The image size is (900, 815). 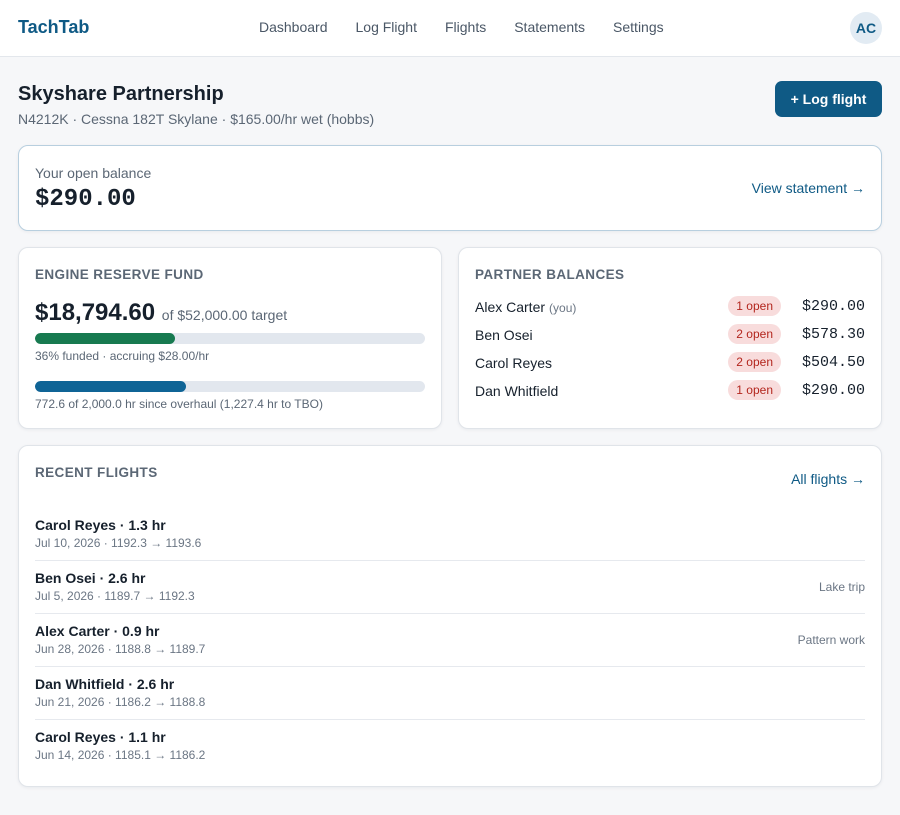 What do you see at coordinates (90, 578) in the screenshot?
I see `flight-title: Ben Osei · 2.6 hr` at bounding box center [90, 578].